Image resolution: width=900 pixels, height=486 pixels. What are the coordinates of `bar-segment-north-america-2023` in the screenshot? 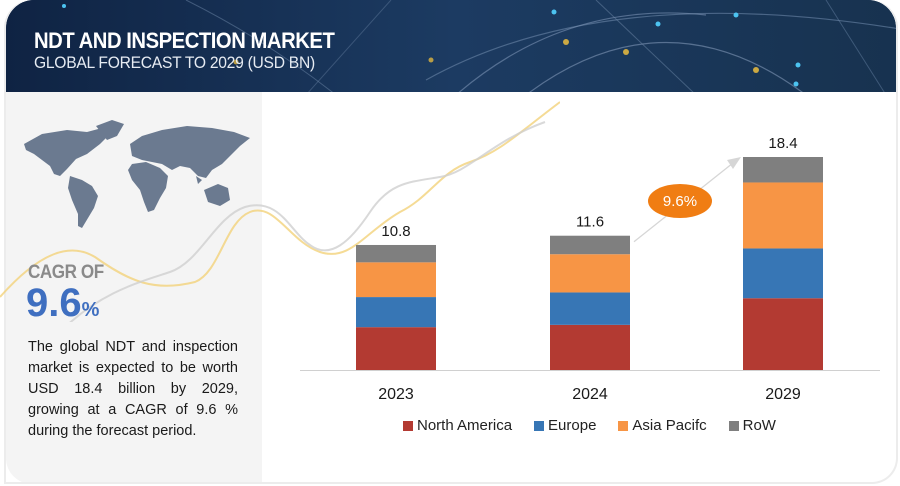 It's located at (396, 348).